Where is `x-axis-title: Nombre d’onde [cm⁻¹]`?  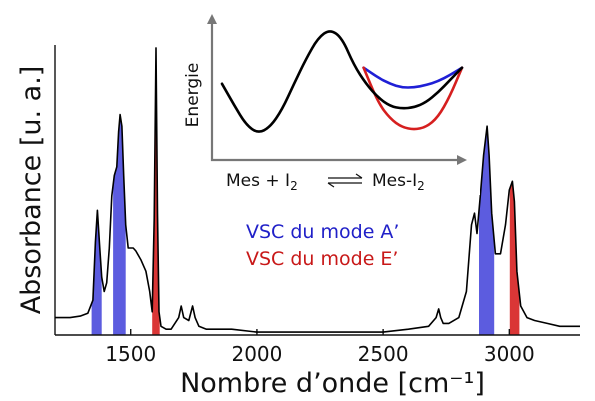 x-axis-title: Nombre d’onde [cm⁻¹] is located at coordinates (332, 383).